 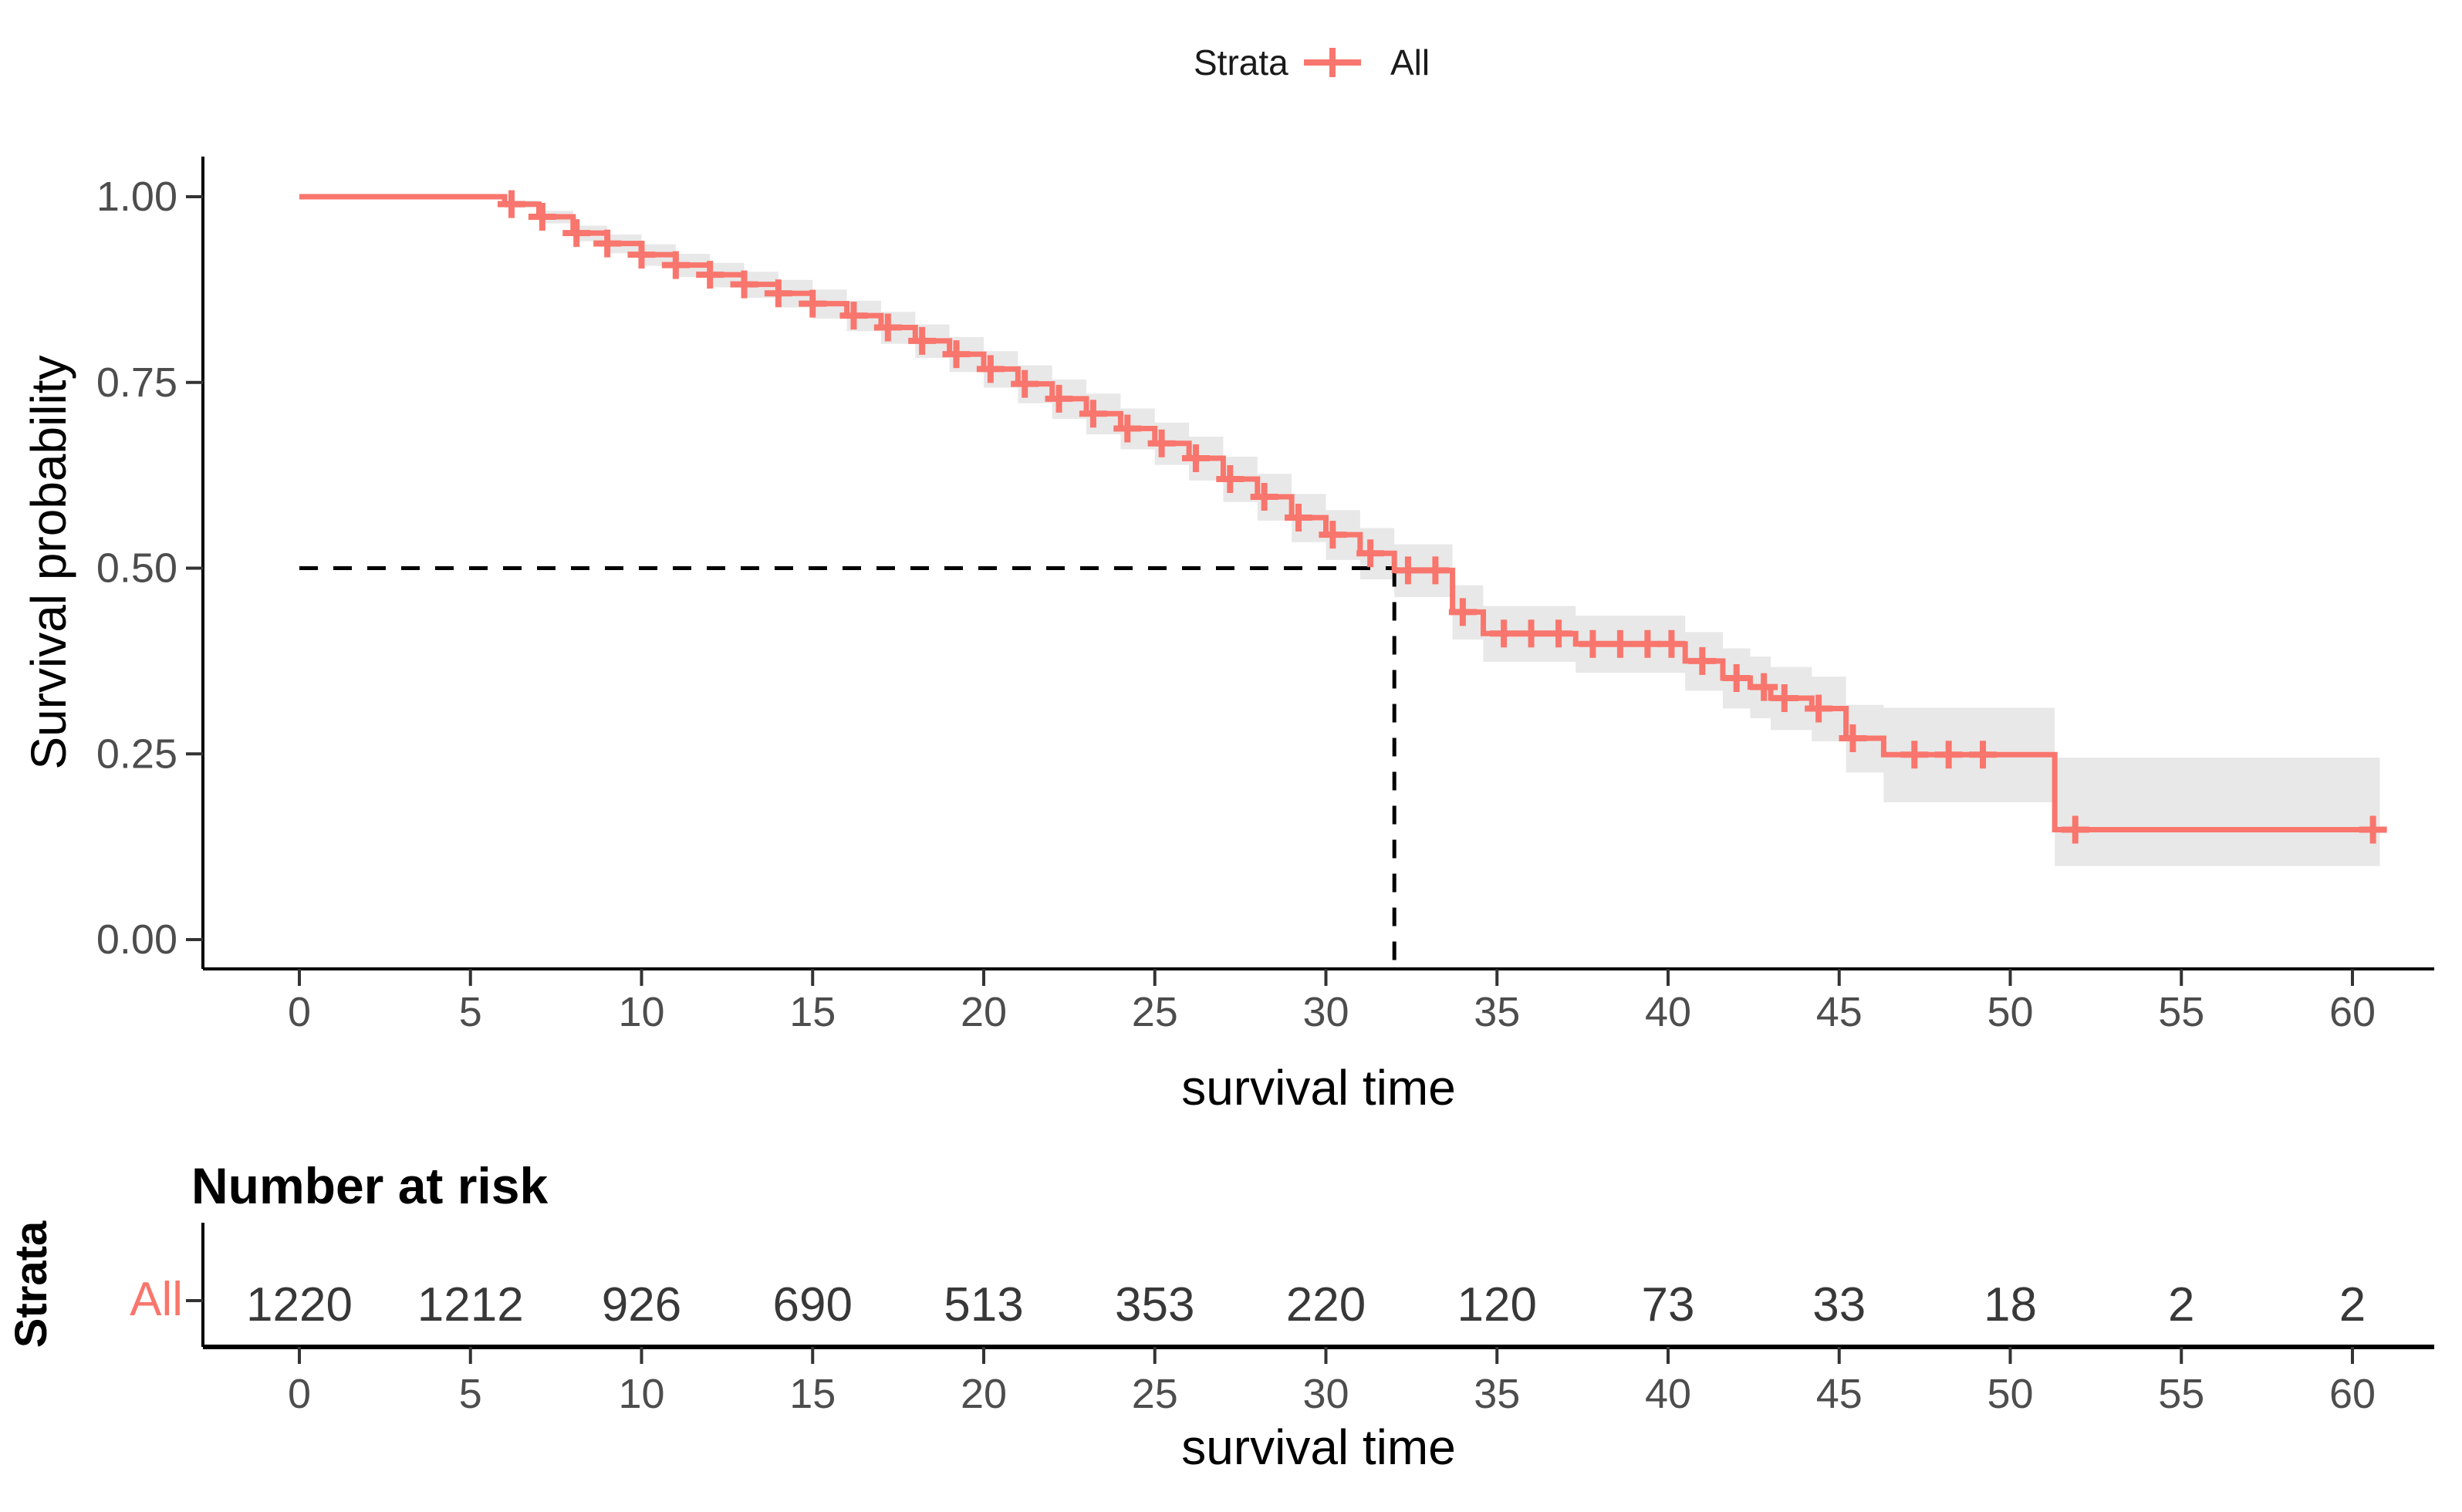 I want to click on risk-values-row: 1220 1212 926 690 513 353 220 120 73 33 18 2 2, so click(x=1306, y=1304).